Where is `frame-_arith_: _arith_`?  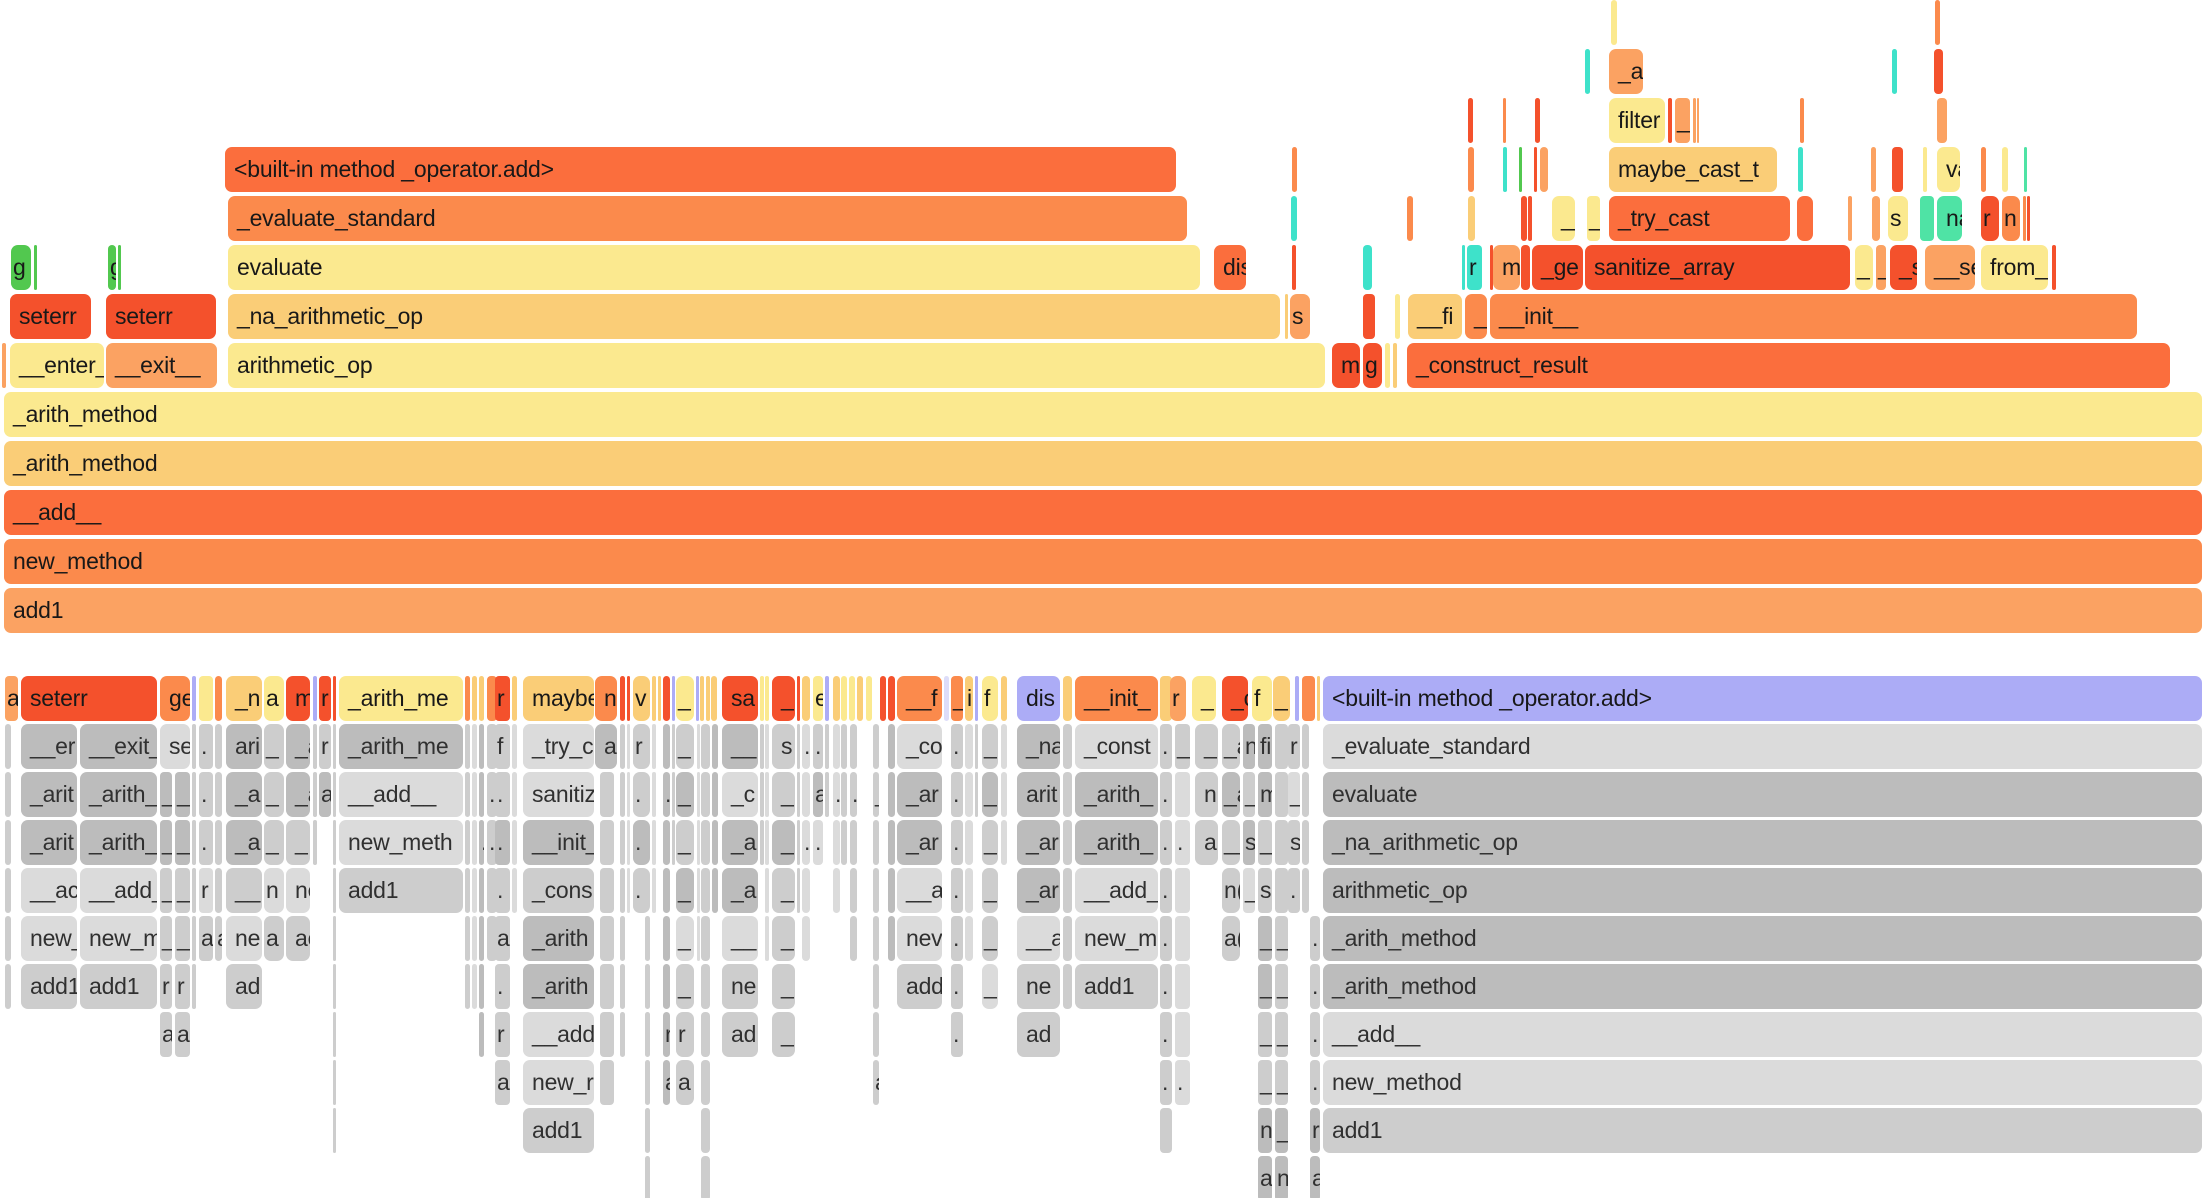 frame-_arith_: _arith_ is located at coordinates (118, 794).